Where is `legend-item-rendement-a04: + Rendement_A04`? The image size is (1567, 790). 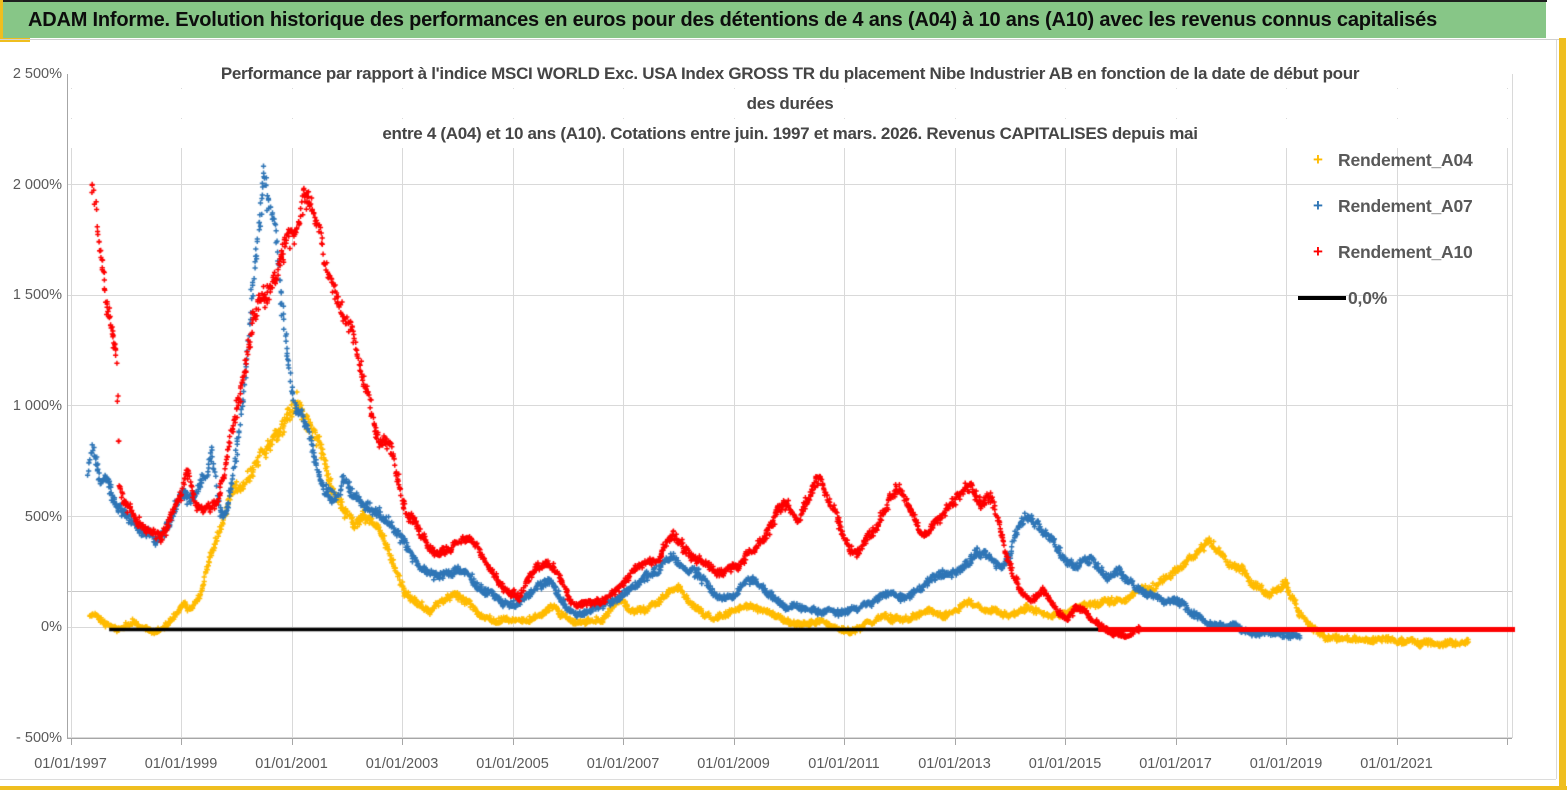
legend-item-rendement-a04: + Rendement_A04 is located at coordinates (1403, 160).